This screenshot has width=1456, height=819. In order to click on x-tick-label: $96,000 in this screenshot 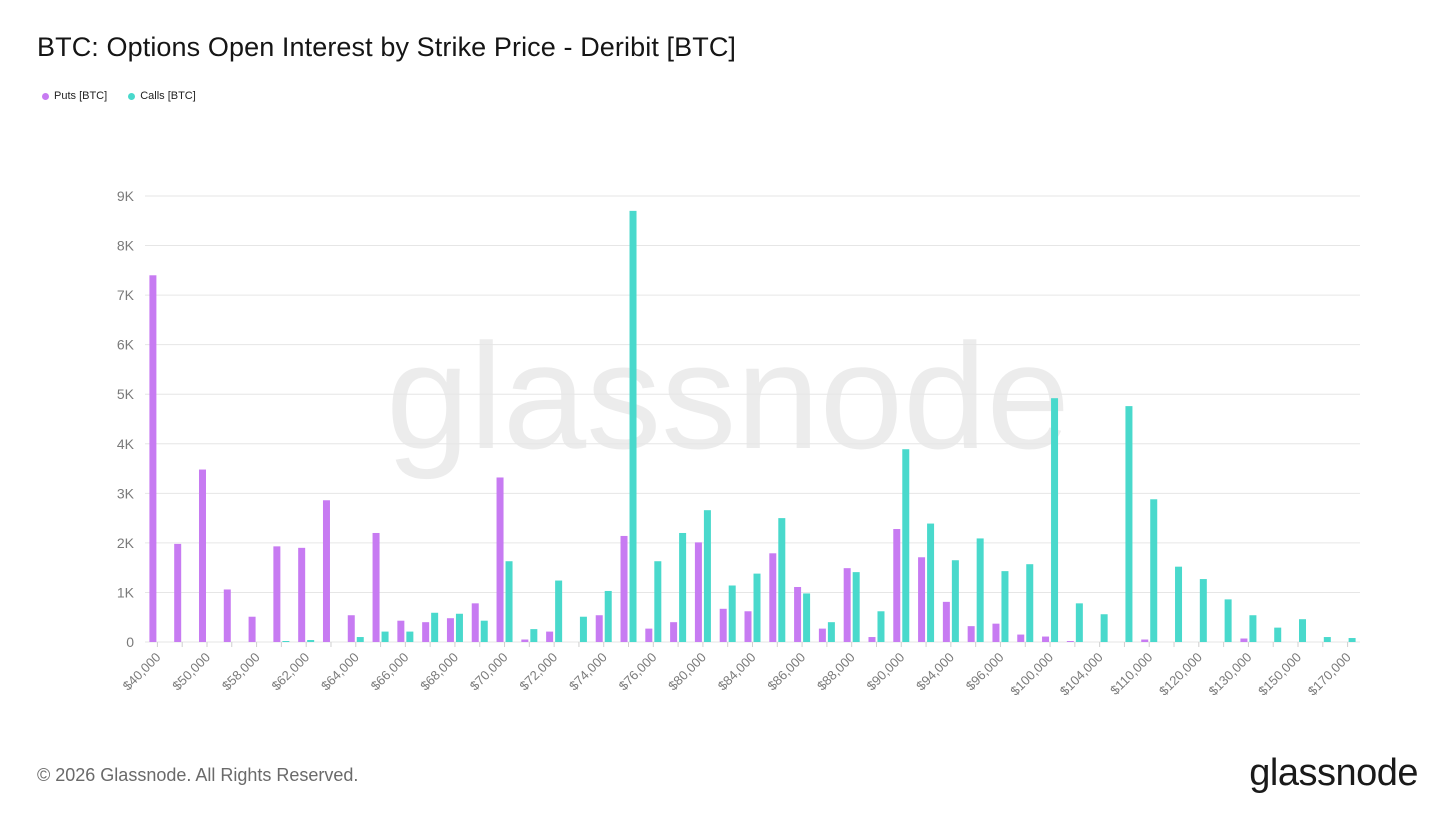, I will do `click(985, 672)`.